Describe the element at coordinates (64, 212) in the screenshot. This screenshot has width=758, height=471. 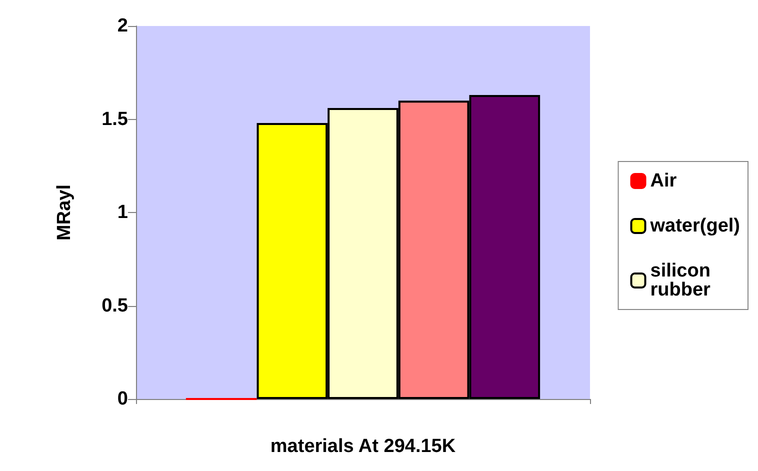
I see `y-axis-title: MRayl` at that location.